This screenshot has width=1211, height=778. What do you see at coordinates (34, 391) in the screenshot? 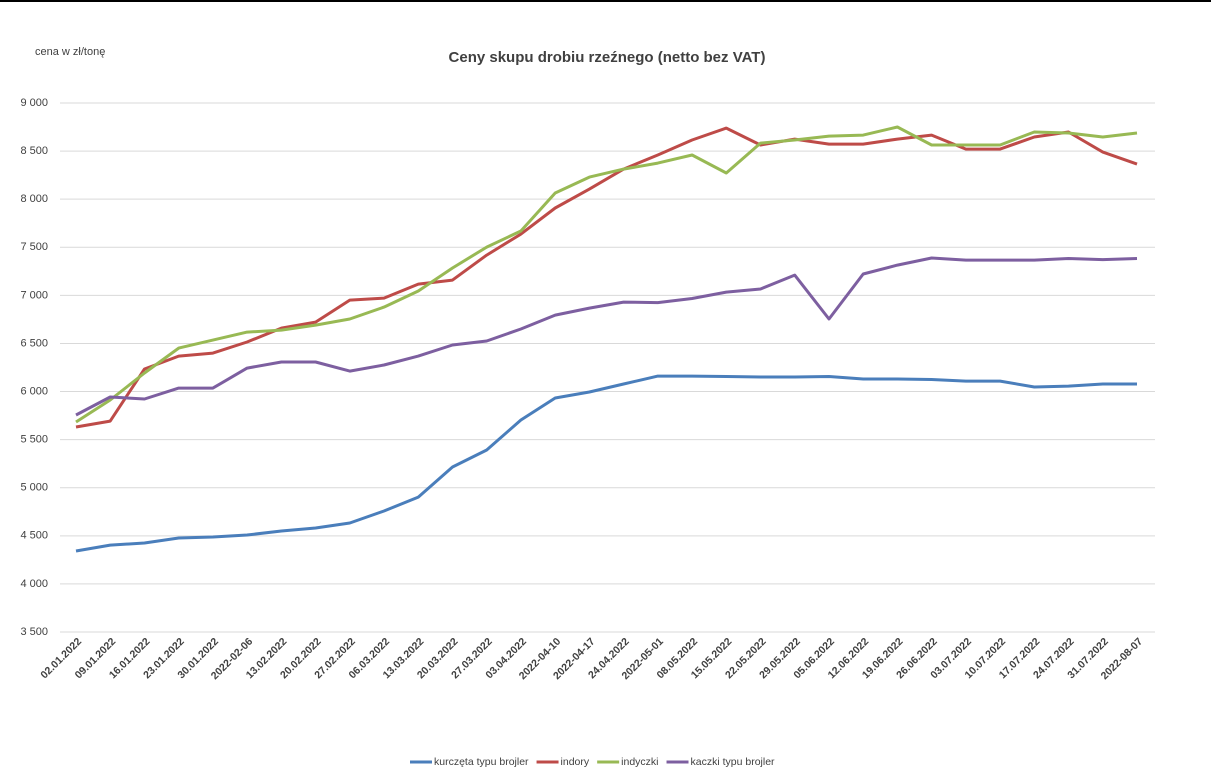
I see `y-tick-label: 6 000` at bounding box center [34, 391].